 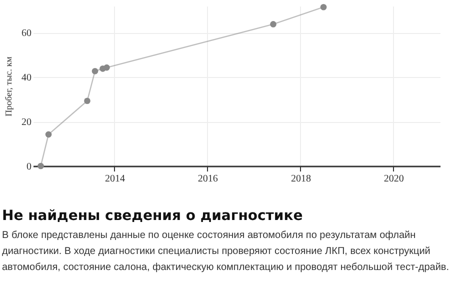 What do you see at coordinates (9, 86) in the screenshot?
I see `y-axis-title: Пробег, тыс. км` at bounding box center [9, 86].